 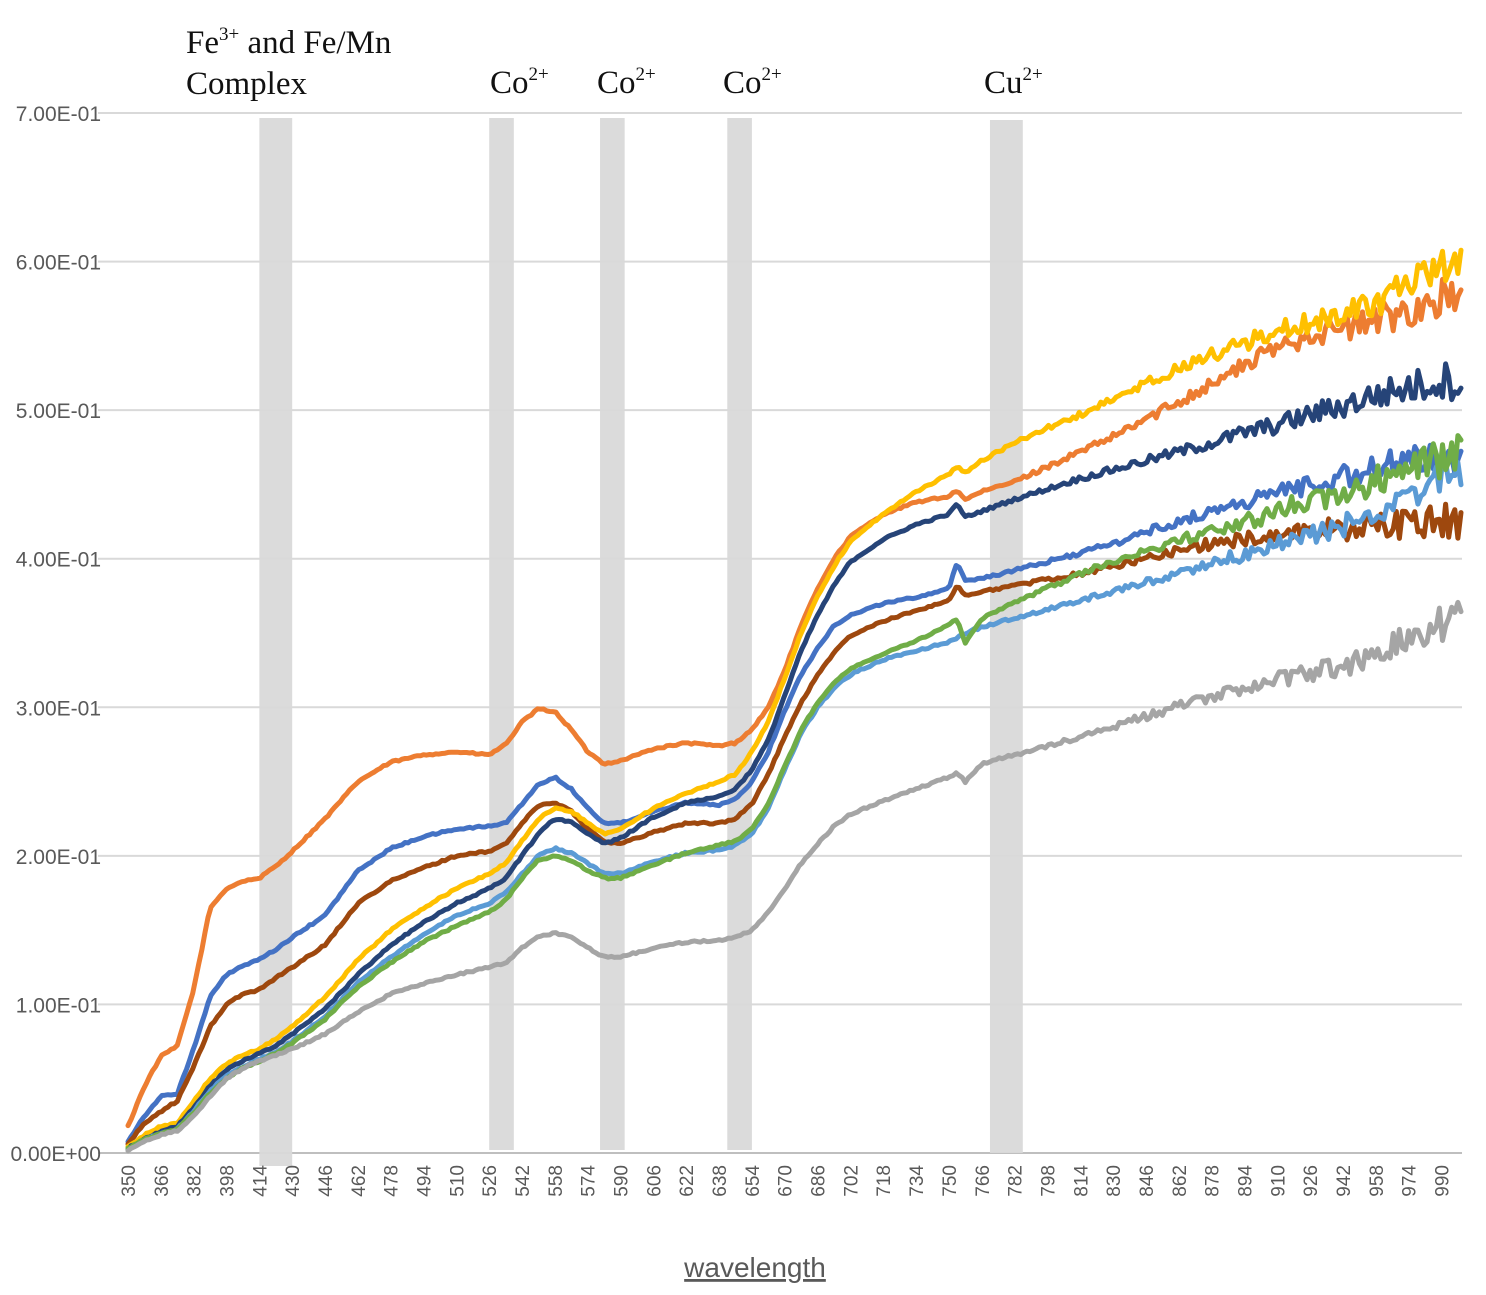 What do you see at coordinates (884, 1181) in the screenshot?
I see `x-tick-label-23: 718` at bounding box center [884, 1181].